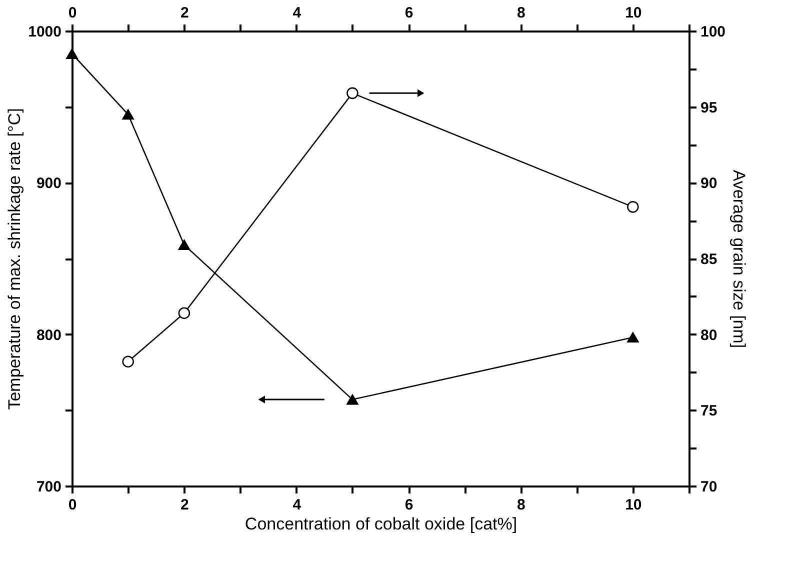 Image resolution: width=785 pixels, height=562 pixels. Describe the element at coordinates (409, 13) in the screenshot. I see `x2-tick-label: 6` at that location.